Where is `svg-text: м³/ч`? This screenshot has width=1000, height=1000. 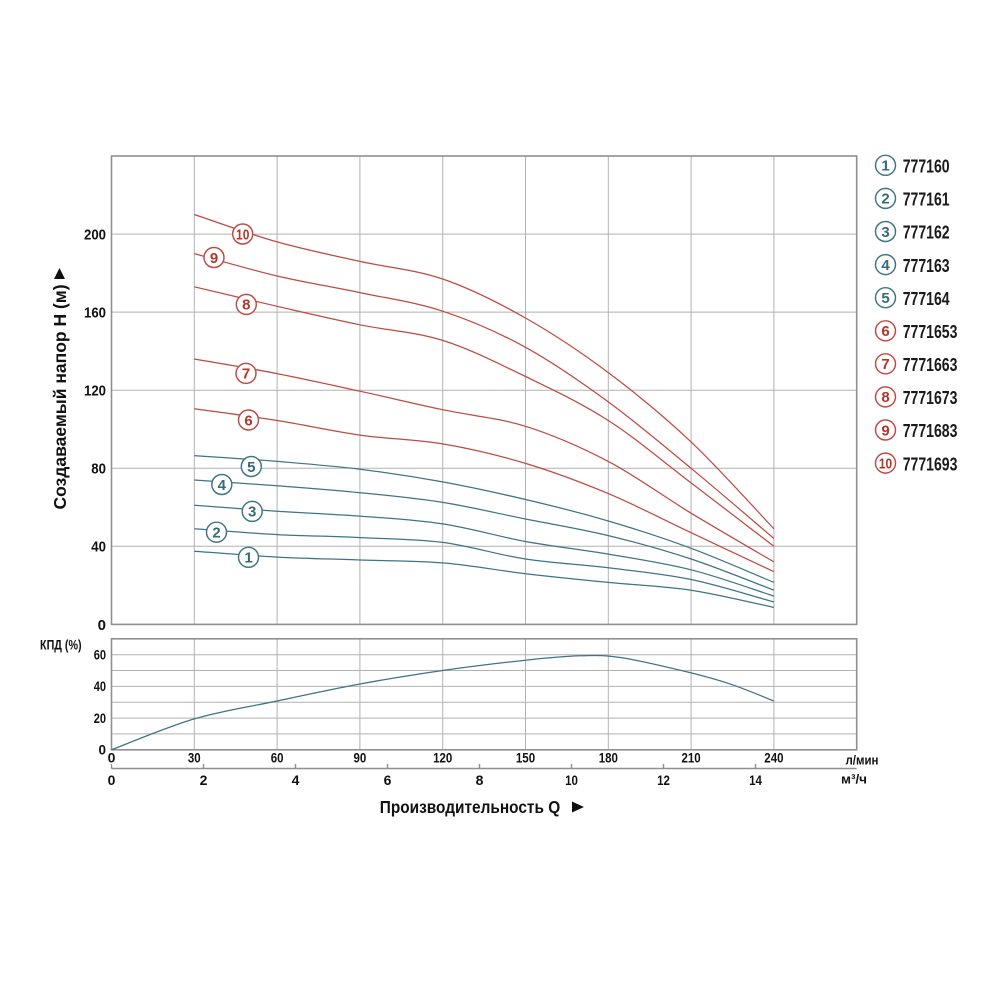
svg-text: м³/ч is located at coordinates (854, 780).